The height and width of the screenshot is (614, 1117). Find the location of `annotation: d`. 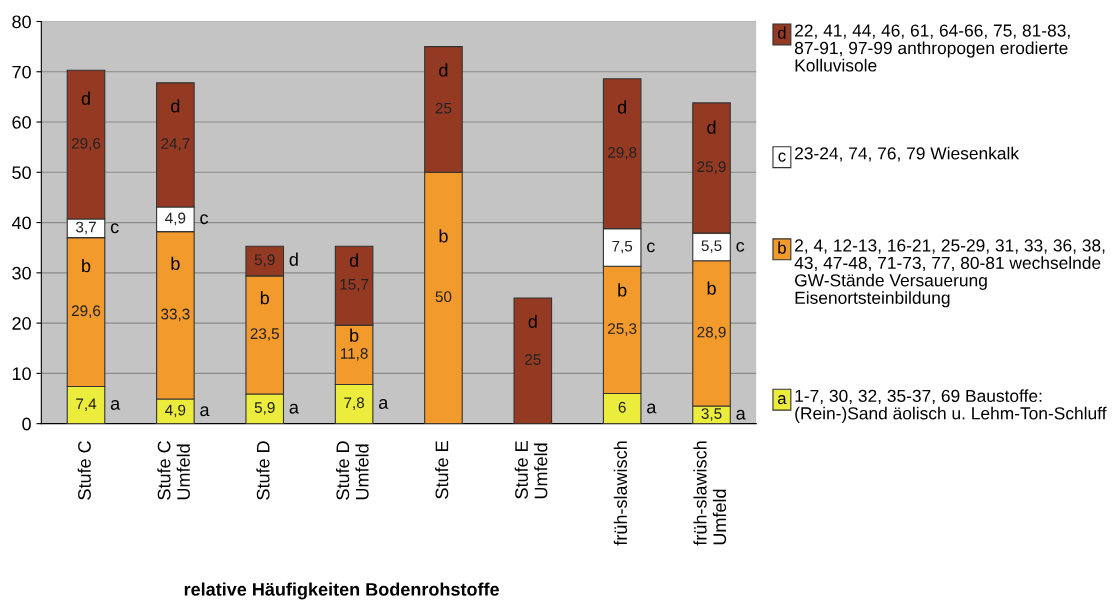

annotation: d is located at coordinates (85, 98).